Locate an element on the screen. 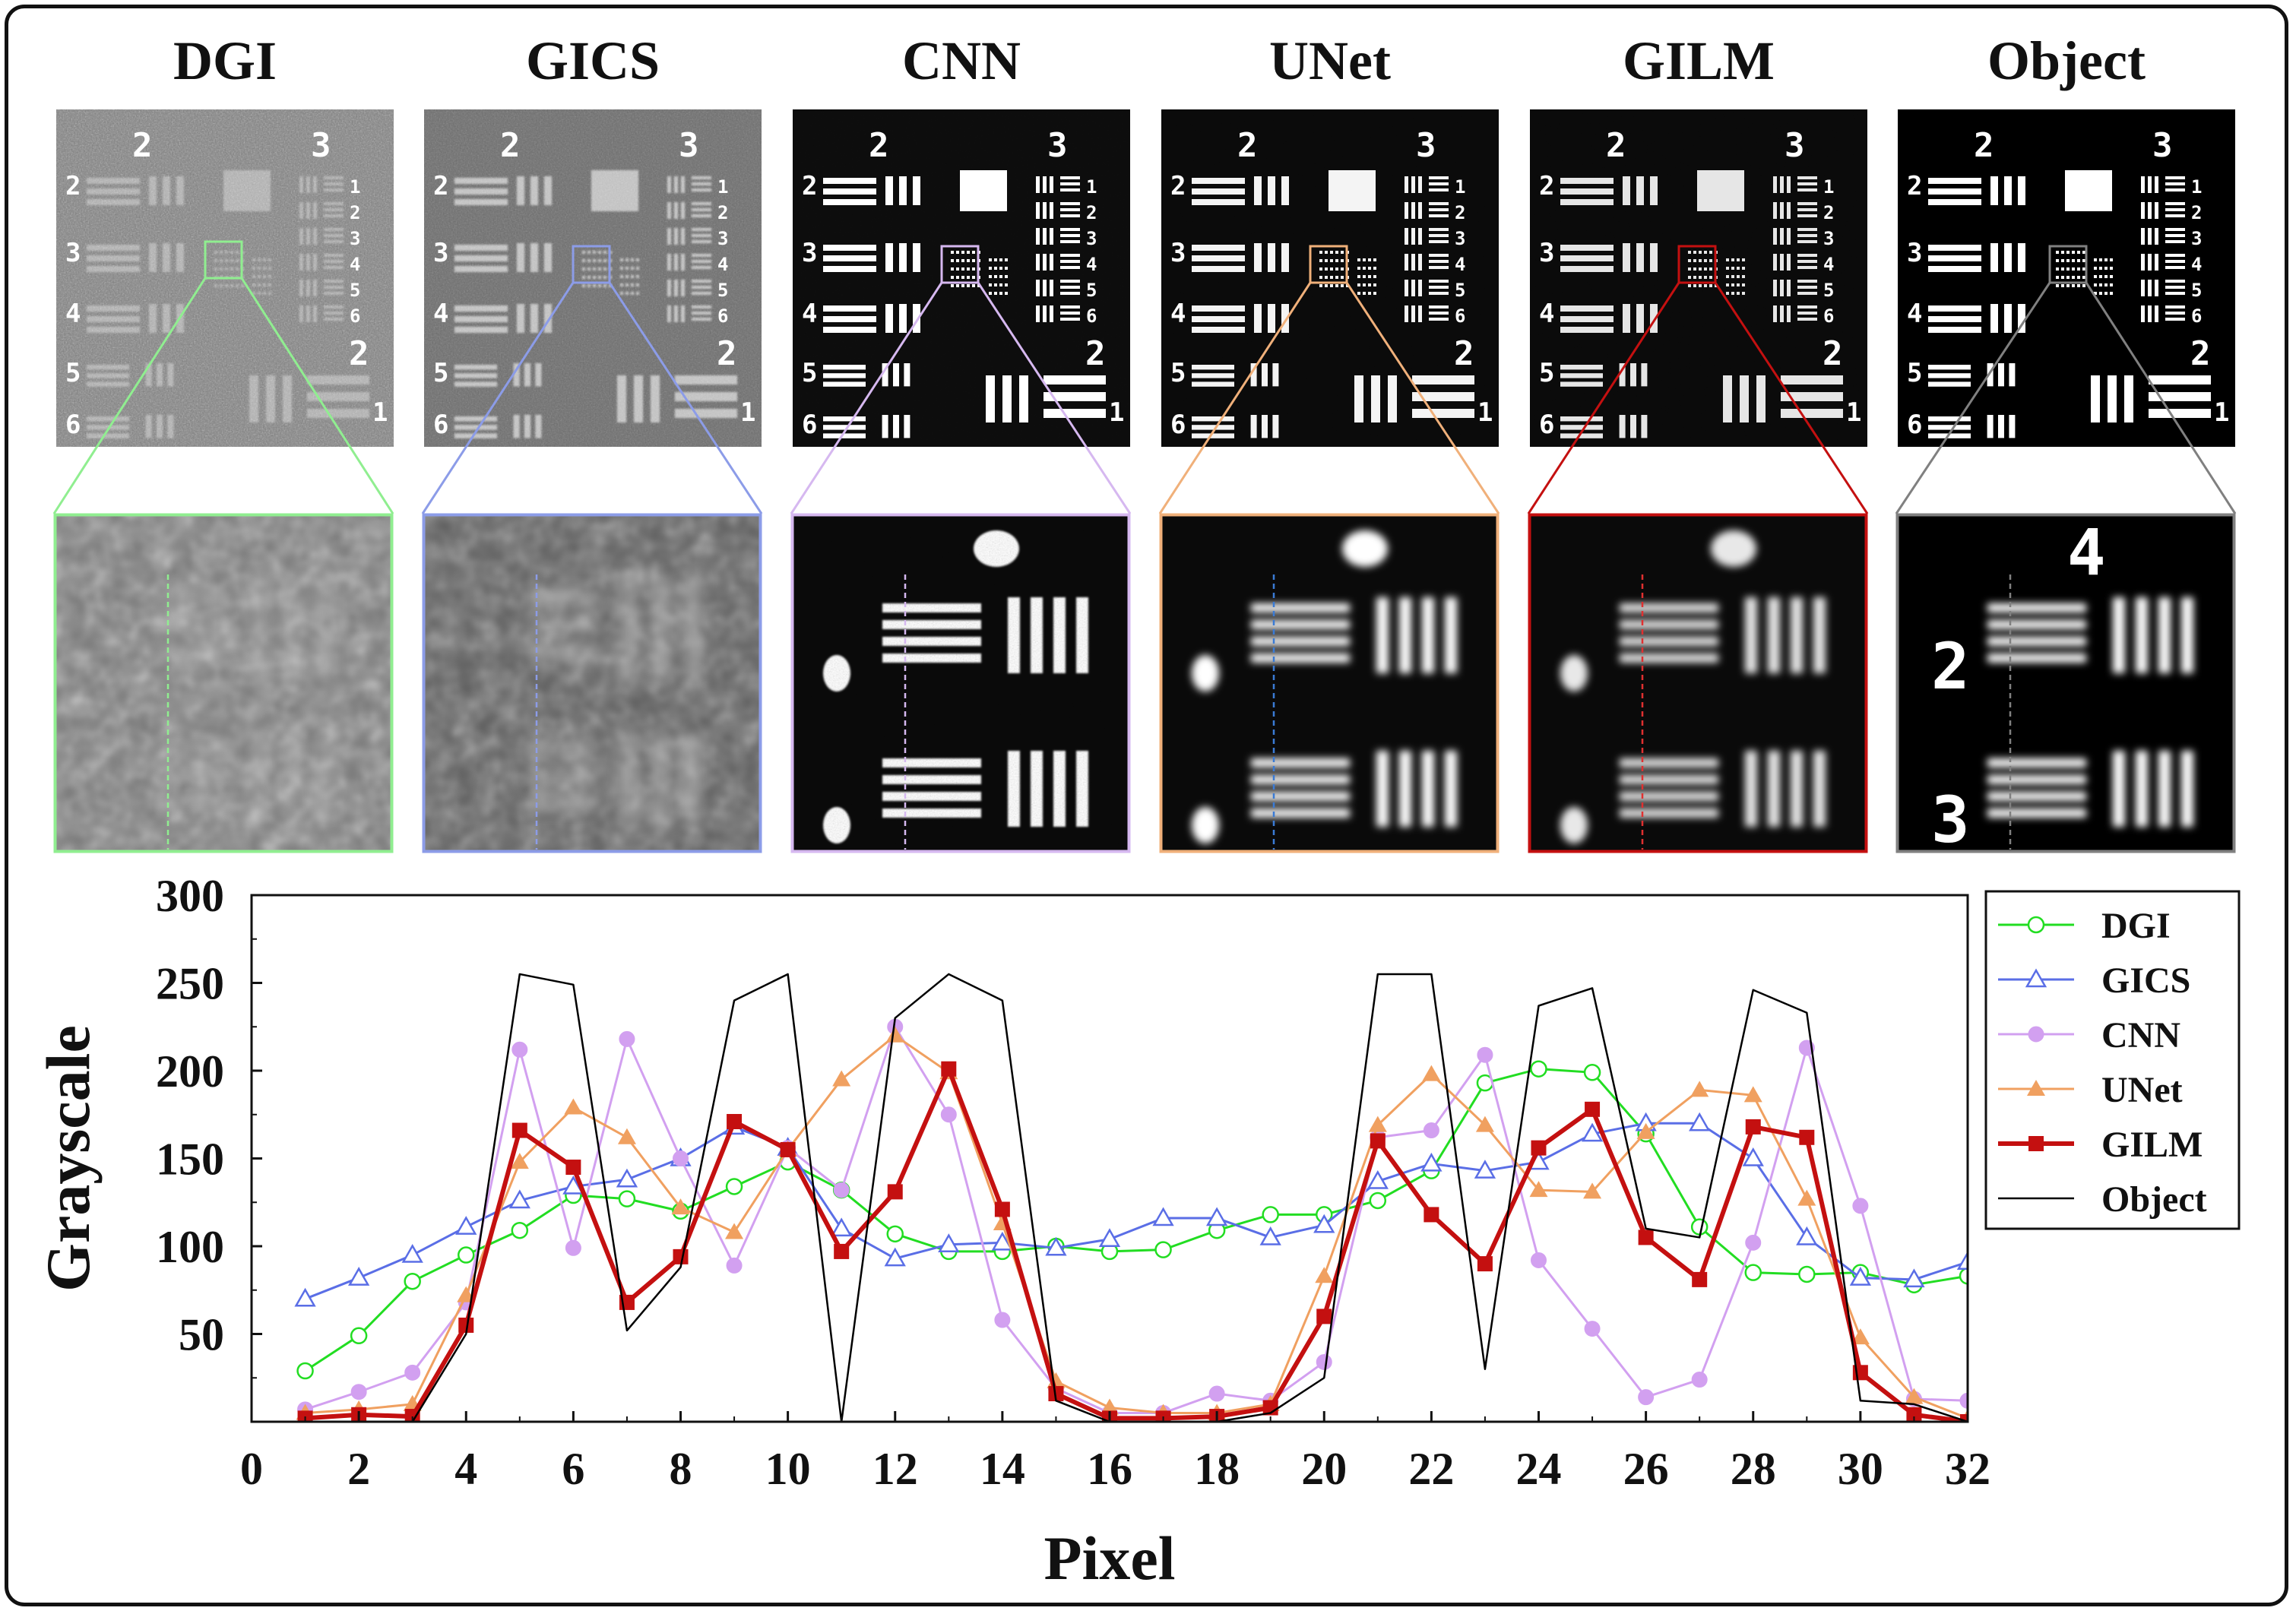 Image resolution: width=2296 pixels, height=1614 pixels. zoom-panel is located at coordinates (592, 683).